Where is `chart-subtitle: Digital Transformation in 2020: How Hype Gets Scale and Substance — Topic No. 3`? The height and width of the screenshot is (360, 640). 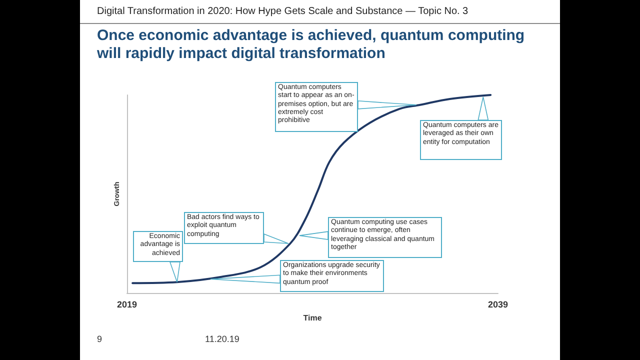 chart-subtitle: Digital Transformation in 2020: How Hype Gets Scale and Substance — Topic No. 3 is located at coordinates (282, 11).